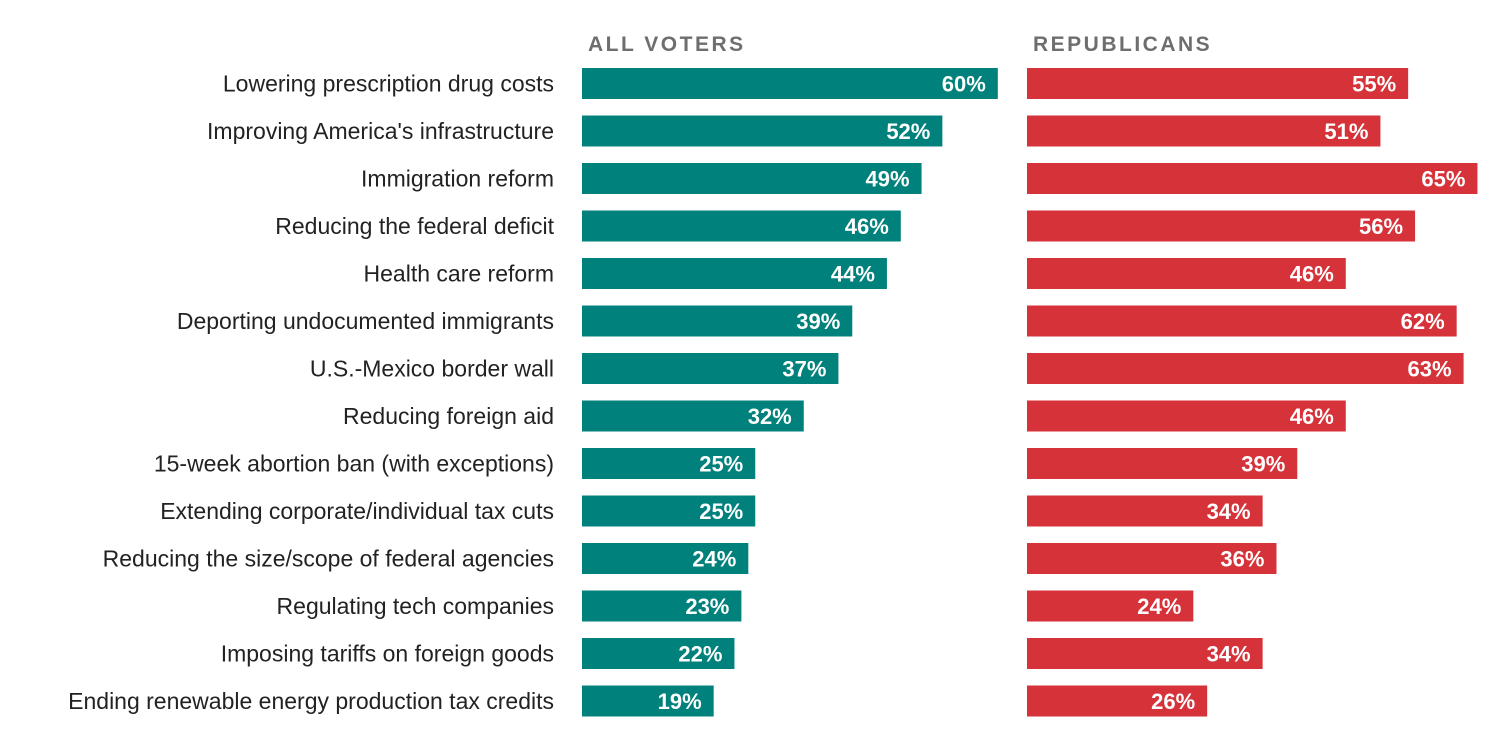  What do you see at coordinates (888, 179) in the screenshot?
I see `value-label-all-voters: 49%` at bounding box center [888, 179].